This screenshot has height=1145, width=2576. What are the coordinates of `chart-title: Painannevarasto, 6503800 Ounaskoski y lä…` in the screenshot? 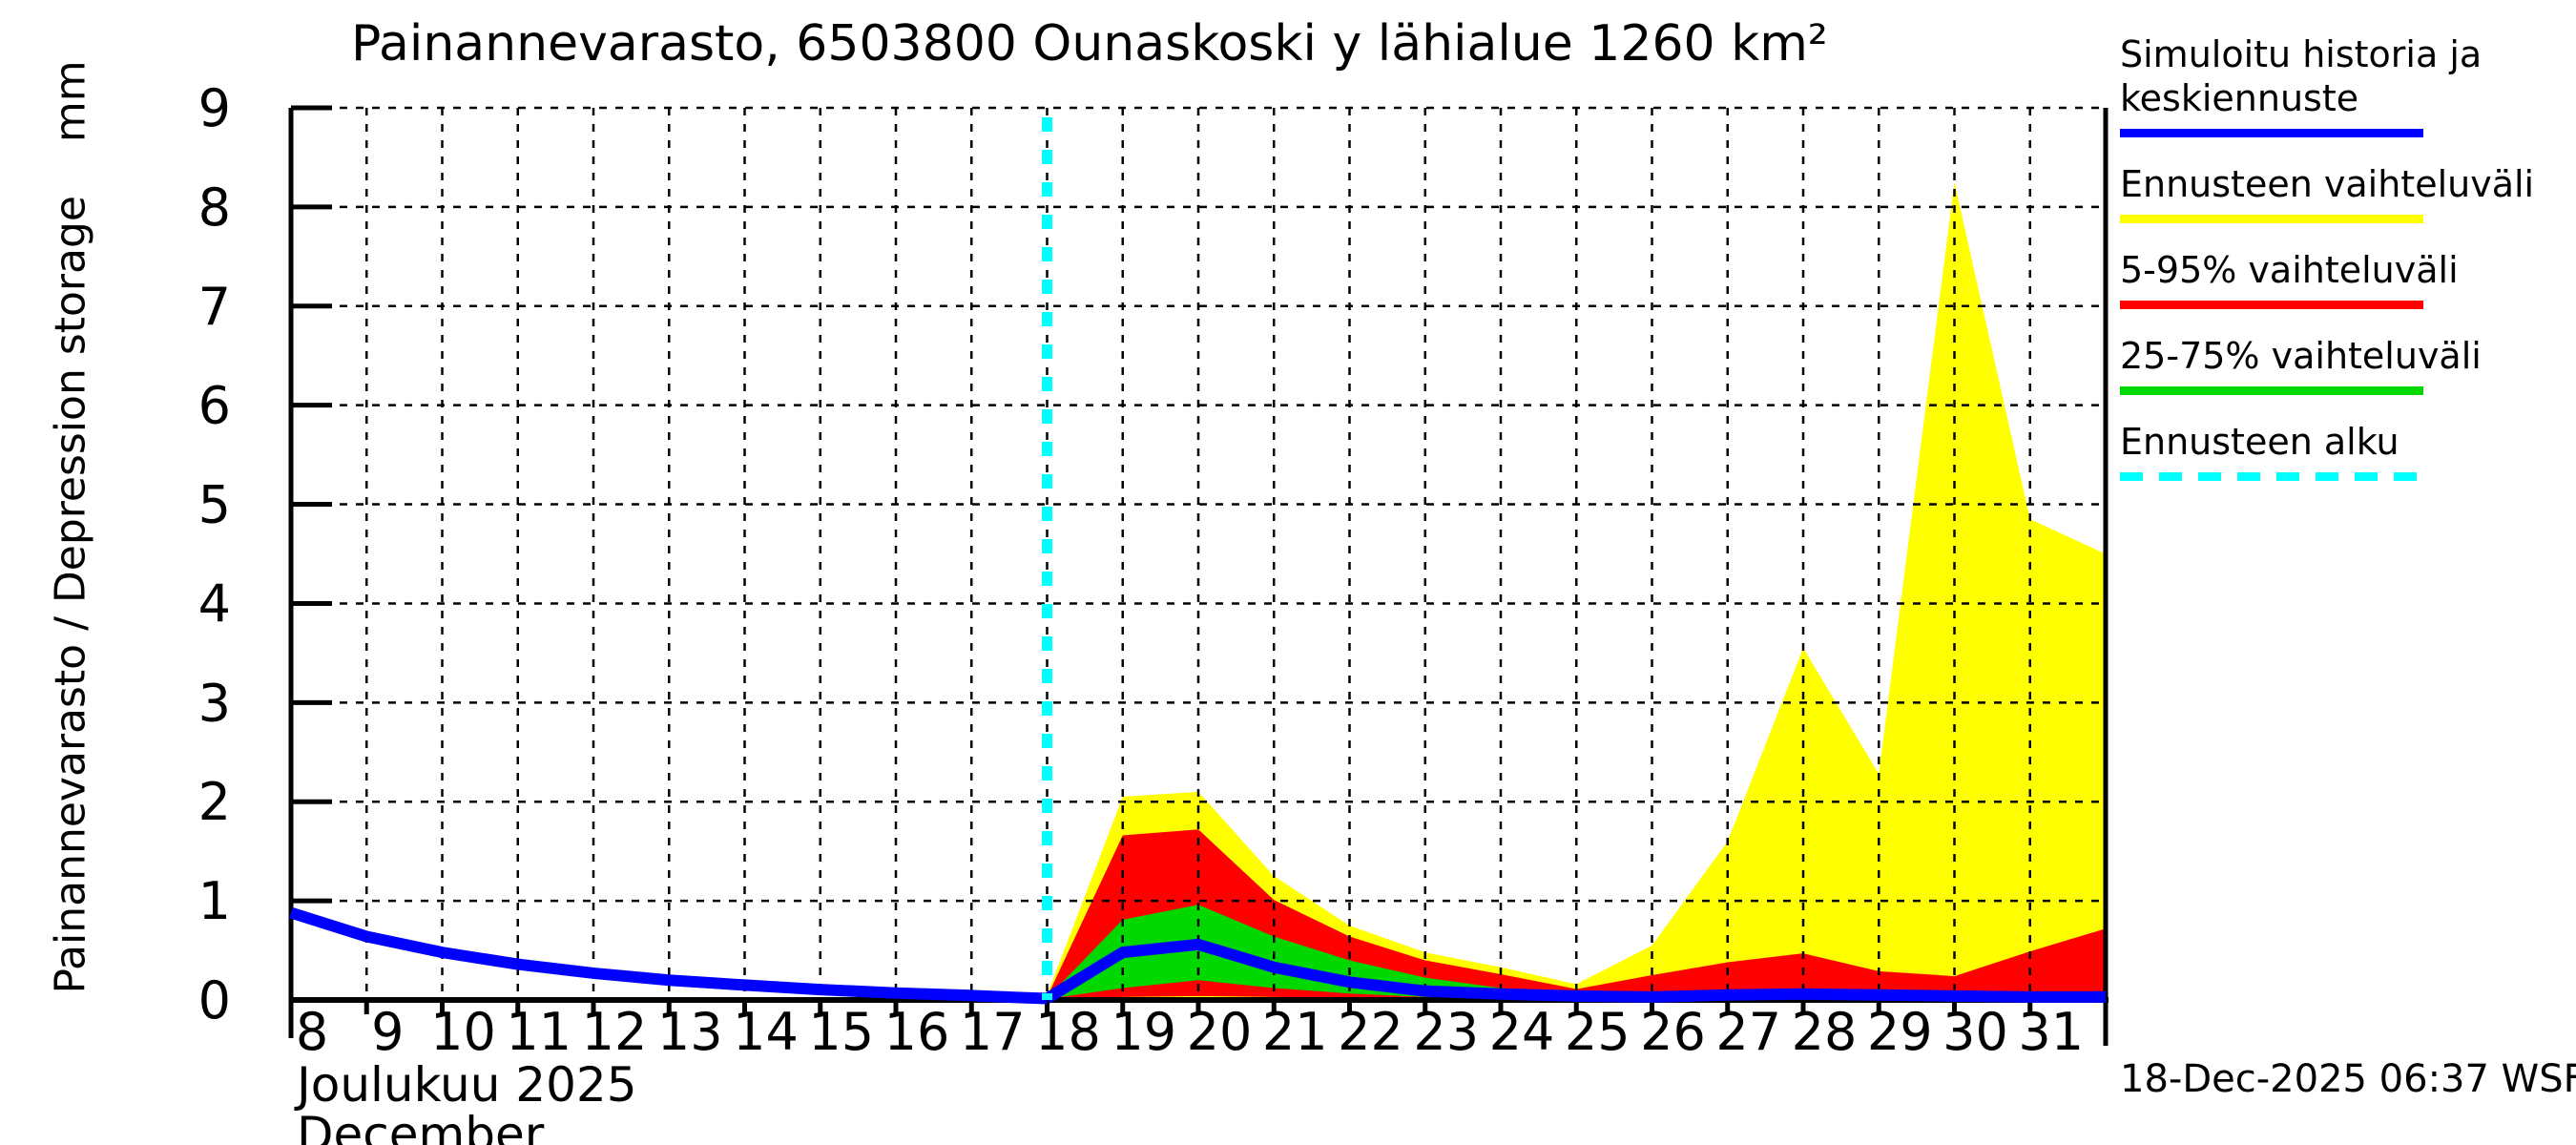 It's located at (1089, 44).